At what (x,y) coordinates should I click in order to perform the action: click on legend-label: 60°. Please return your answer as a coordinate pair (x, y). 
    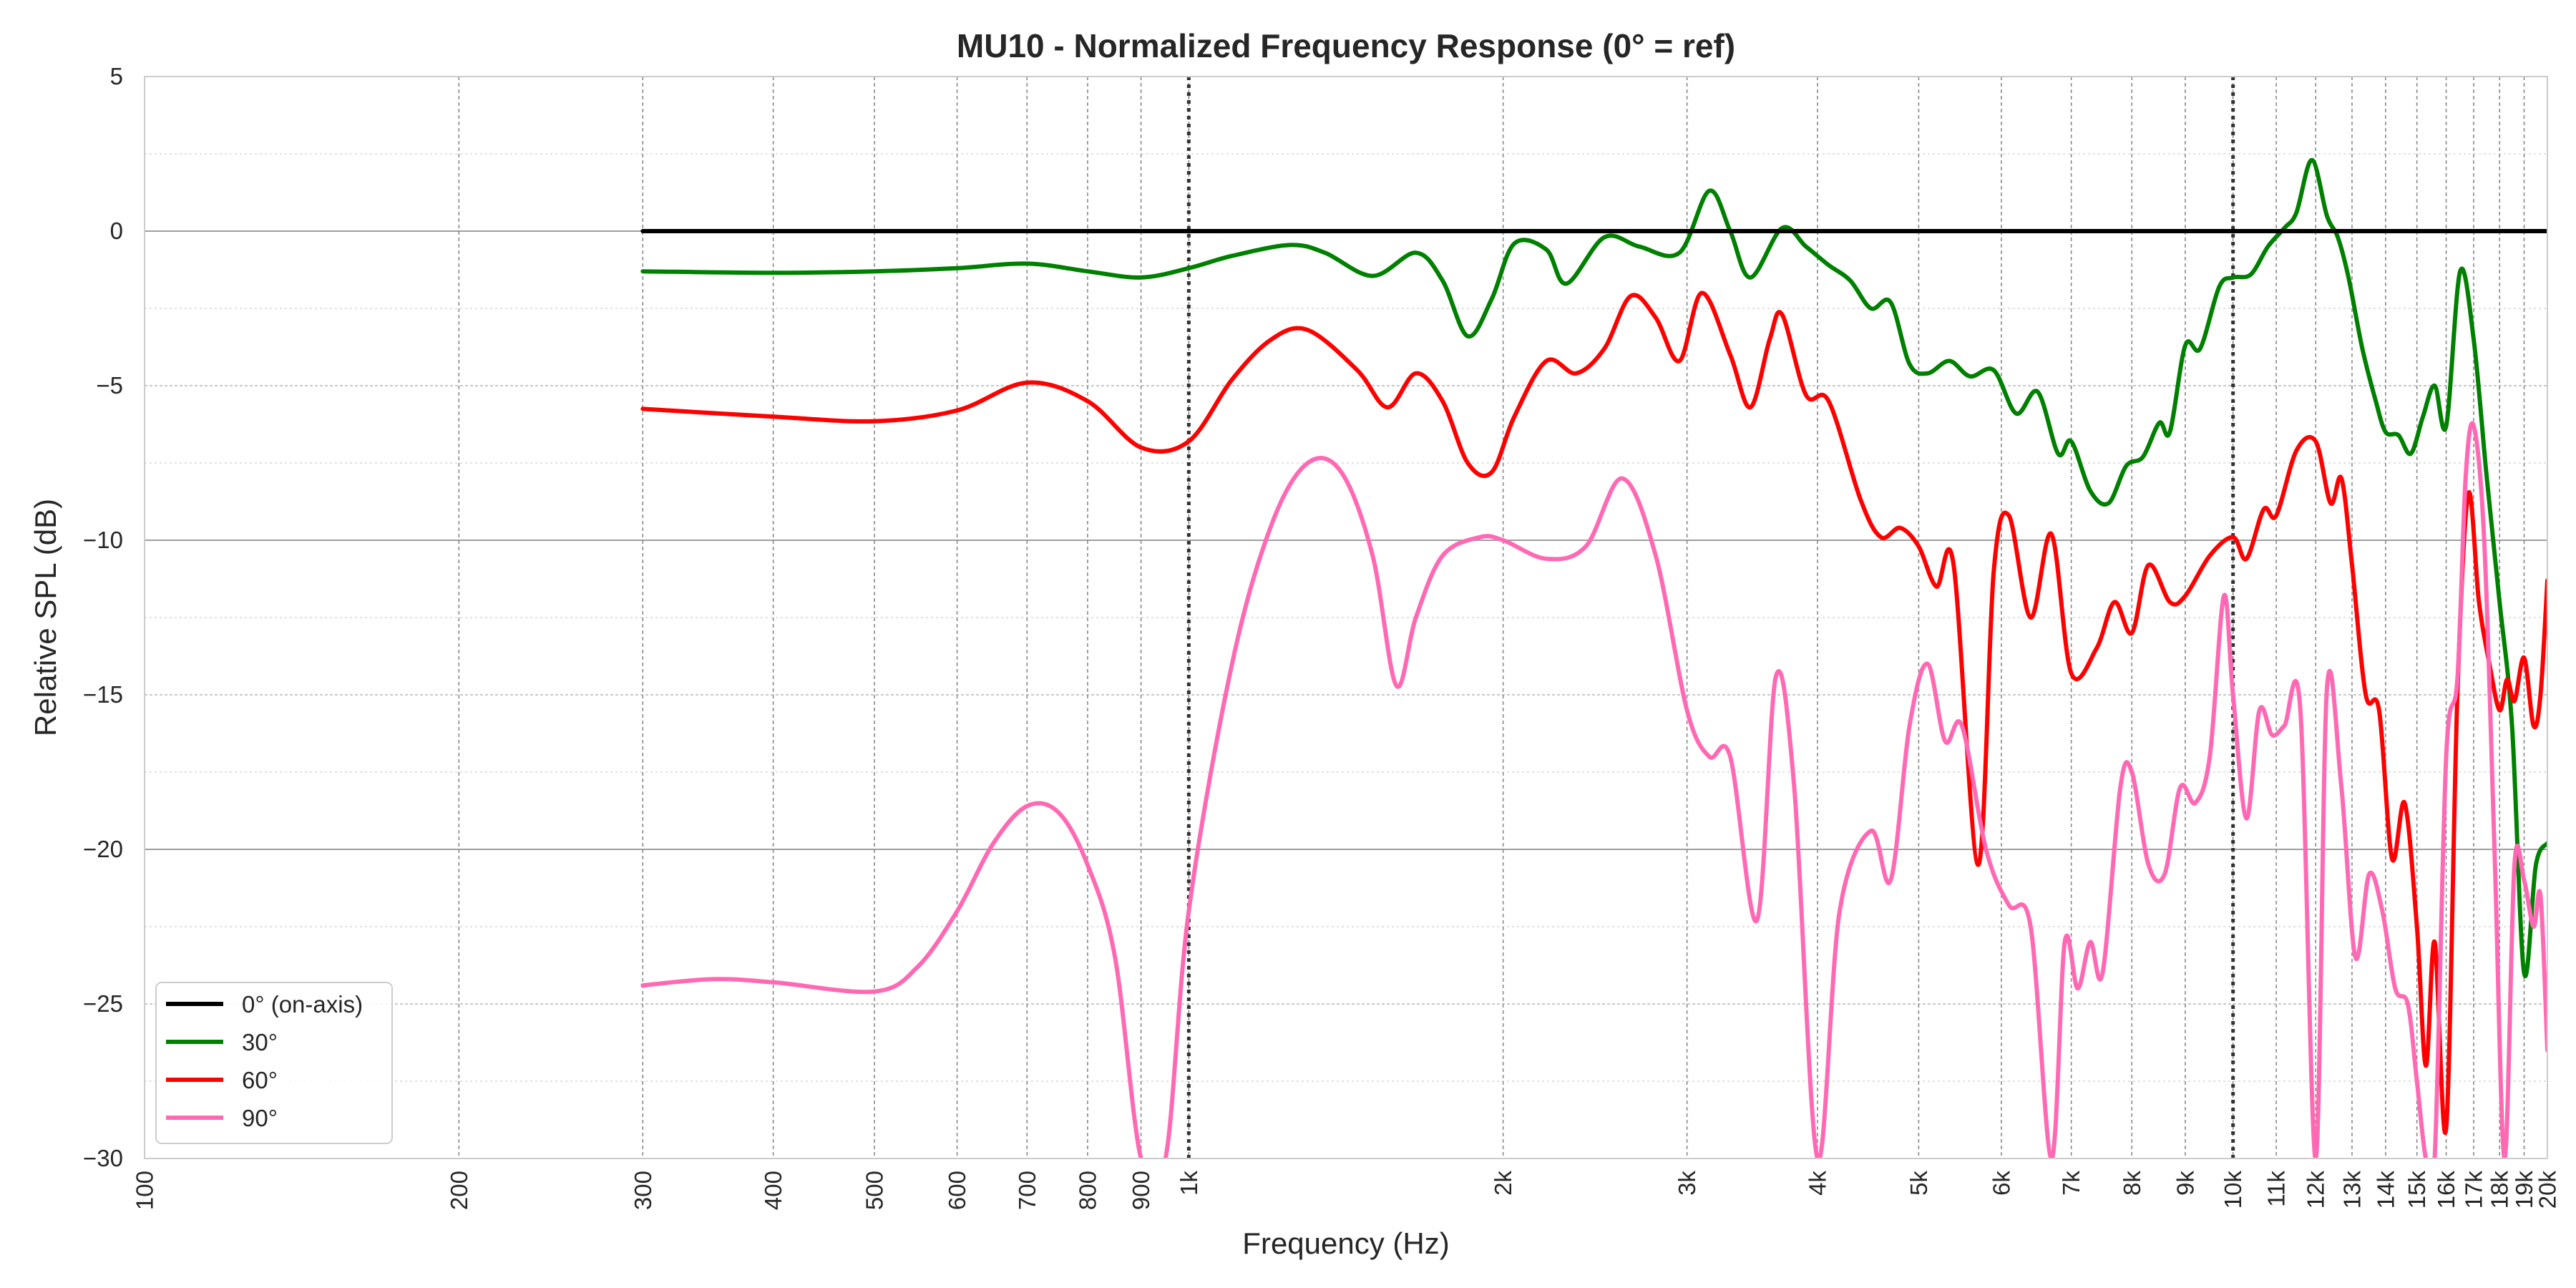
    Looking at the image, I should click on (260, 1080).